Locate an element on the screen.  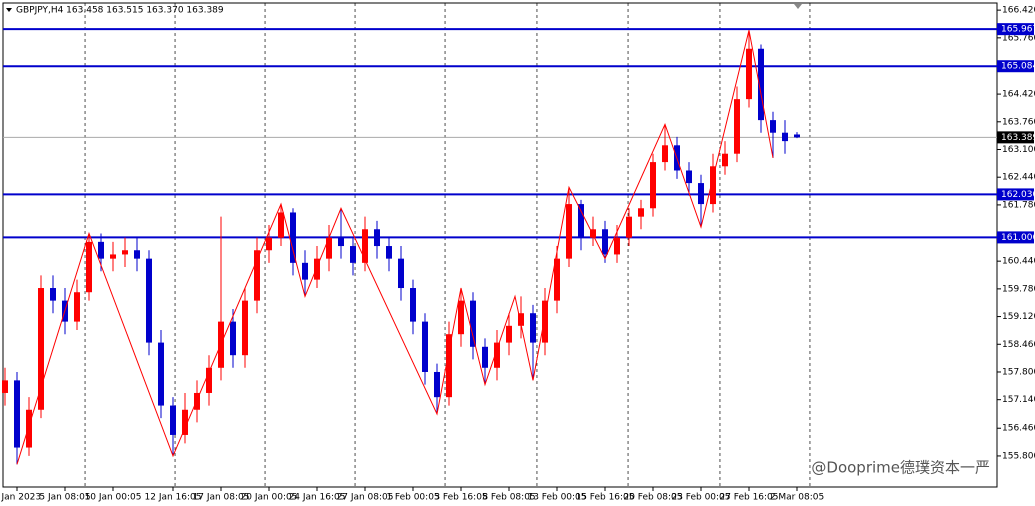
level-label: 165.967 is located at coordinates (1018, 30).